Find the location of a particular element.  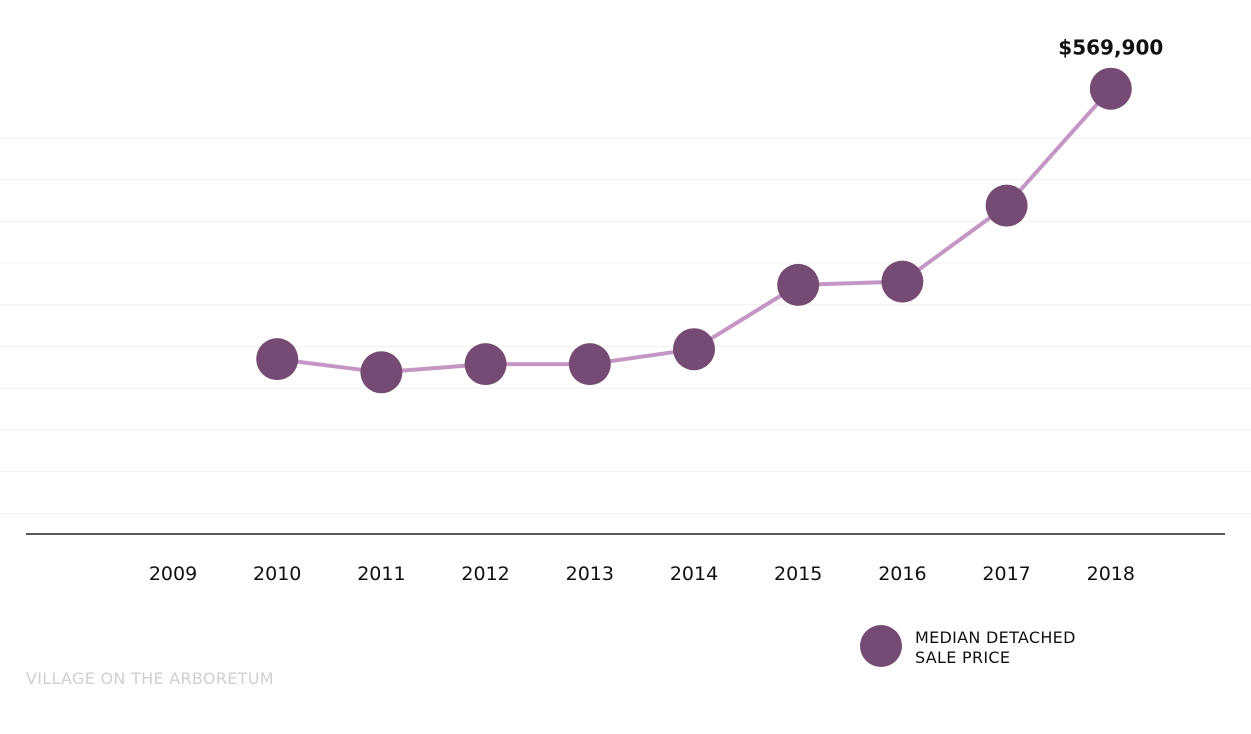

data-labels: $569,900 is located at coordinates (1110, 48).